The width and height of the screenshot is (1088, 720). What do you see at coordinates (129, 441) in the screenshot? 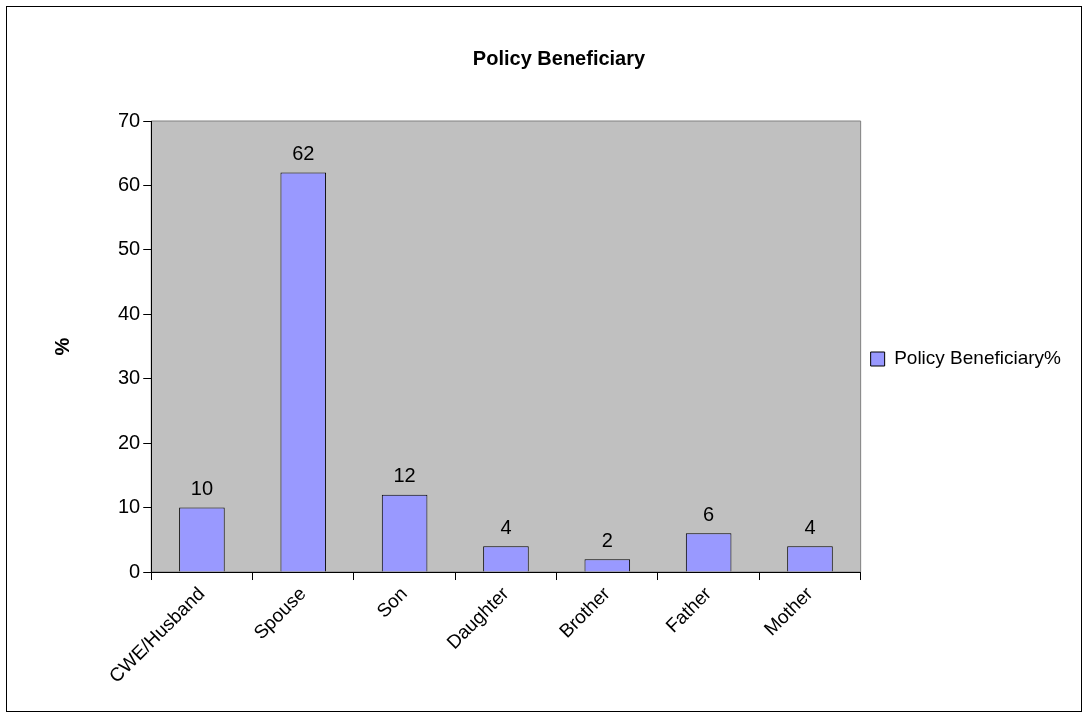
I see `y-tick-label: 20` at bounding box center [129, 441].